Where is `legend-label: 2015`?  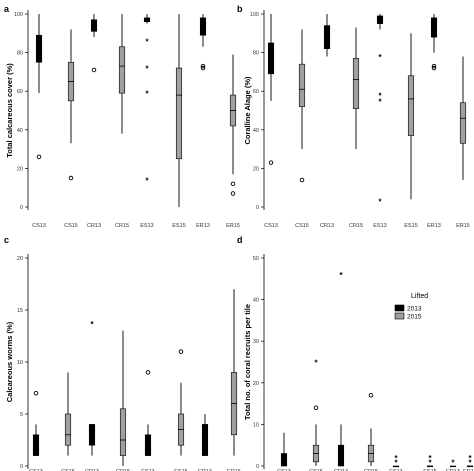 legend-label: 2015 is located at coordinates (414, 317).